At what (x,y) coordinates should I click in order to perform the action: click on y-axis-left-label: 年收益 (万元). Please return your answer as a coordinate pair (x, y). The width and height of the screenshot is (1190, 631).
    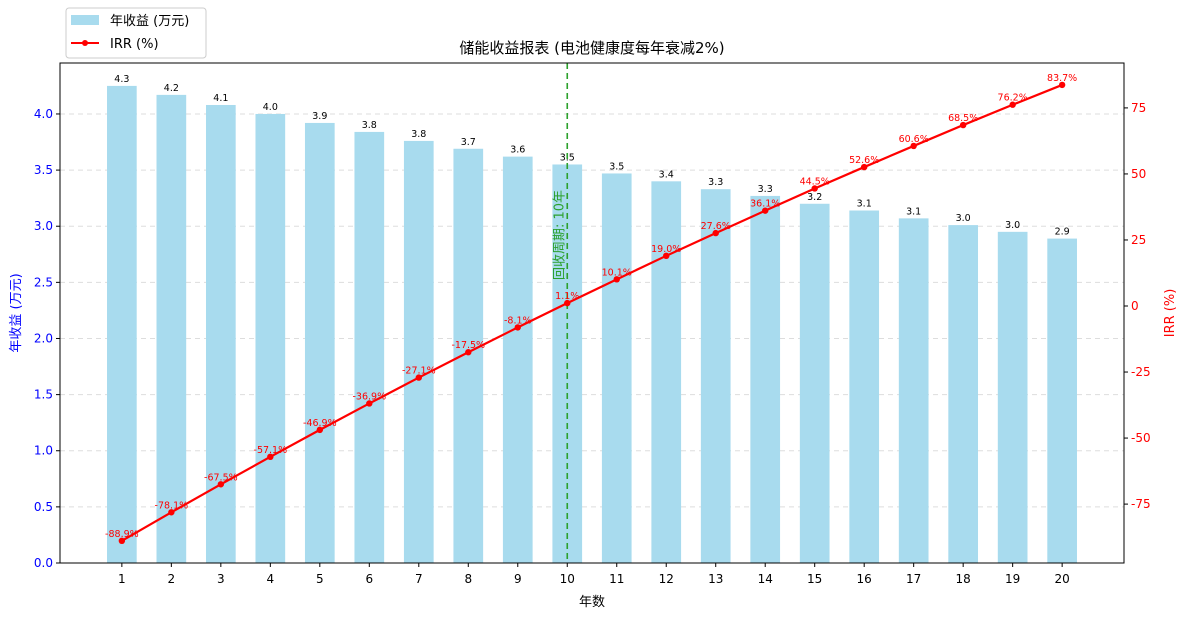
    Looking at the image, I should click on (16, 312).